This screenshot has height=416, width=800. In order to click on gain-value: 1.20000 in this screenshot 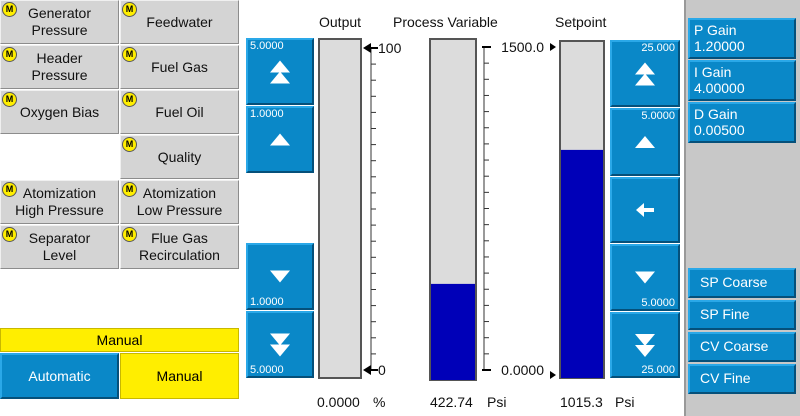, I will do `click(719, 46)`.